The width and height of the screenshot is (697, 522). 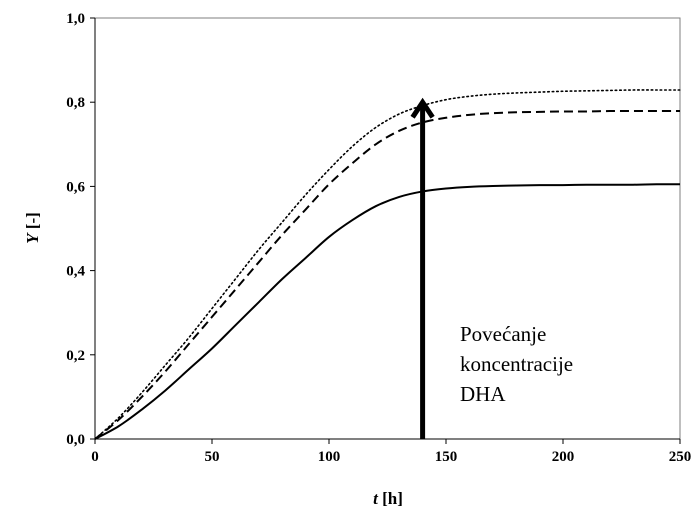 I want to click on arrow-layer, so click(x=422, y=268).